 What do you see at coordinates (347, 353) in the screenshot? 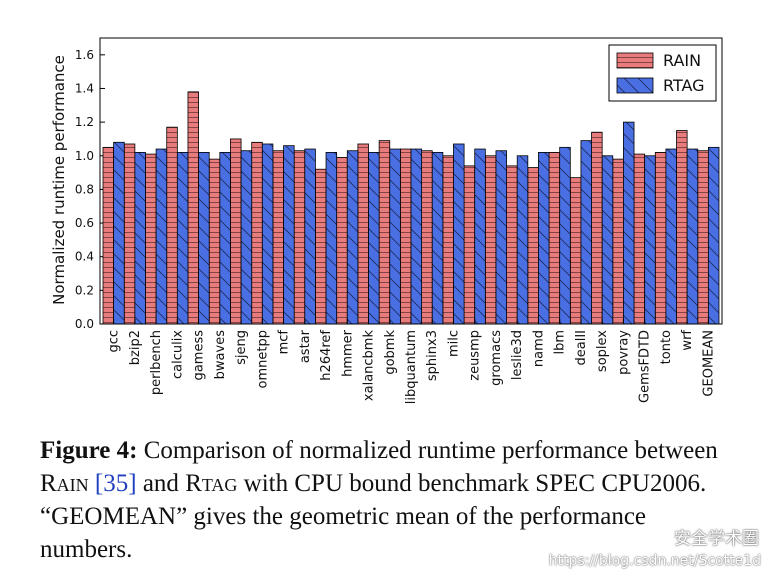
I see `x-tick-label: hmmer` at bounding box center [347, 353].